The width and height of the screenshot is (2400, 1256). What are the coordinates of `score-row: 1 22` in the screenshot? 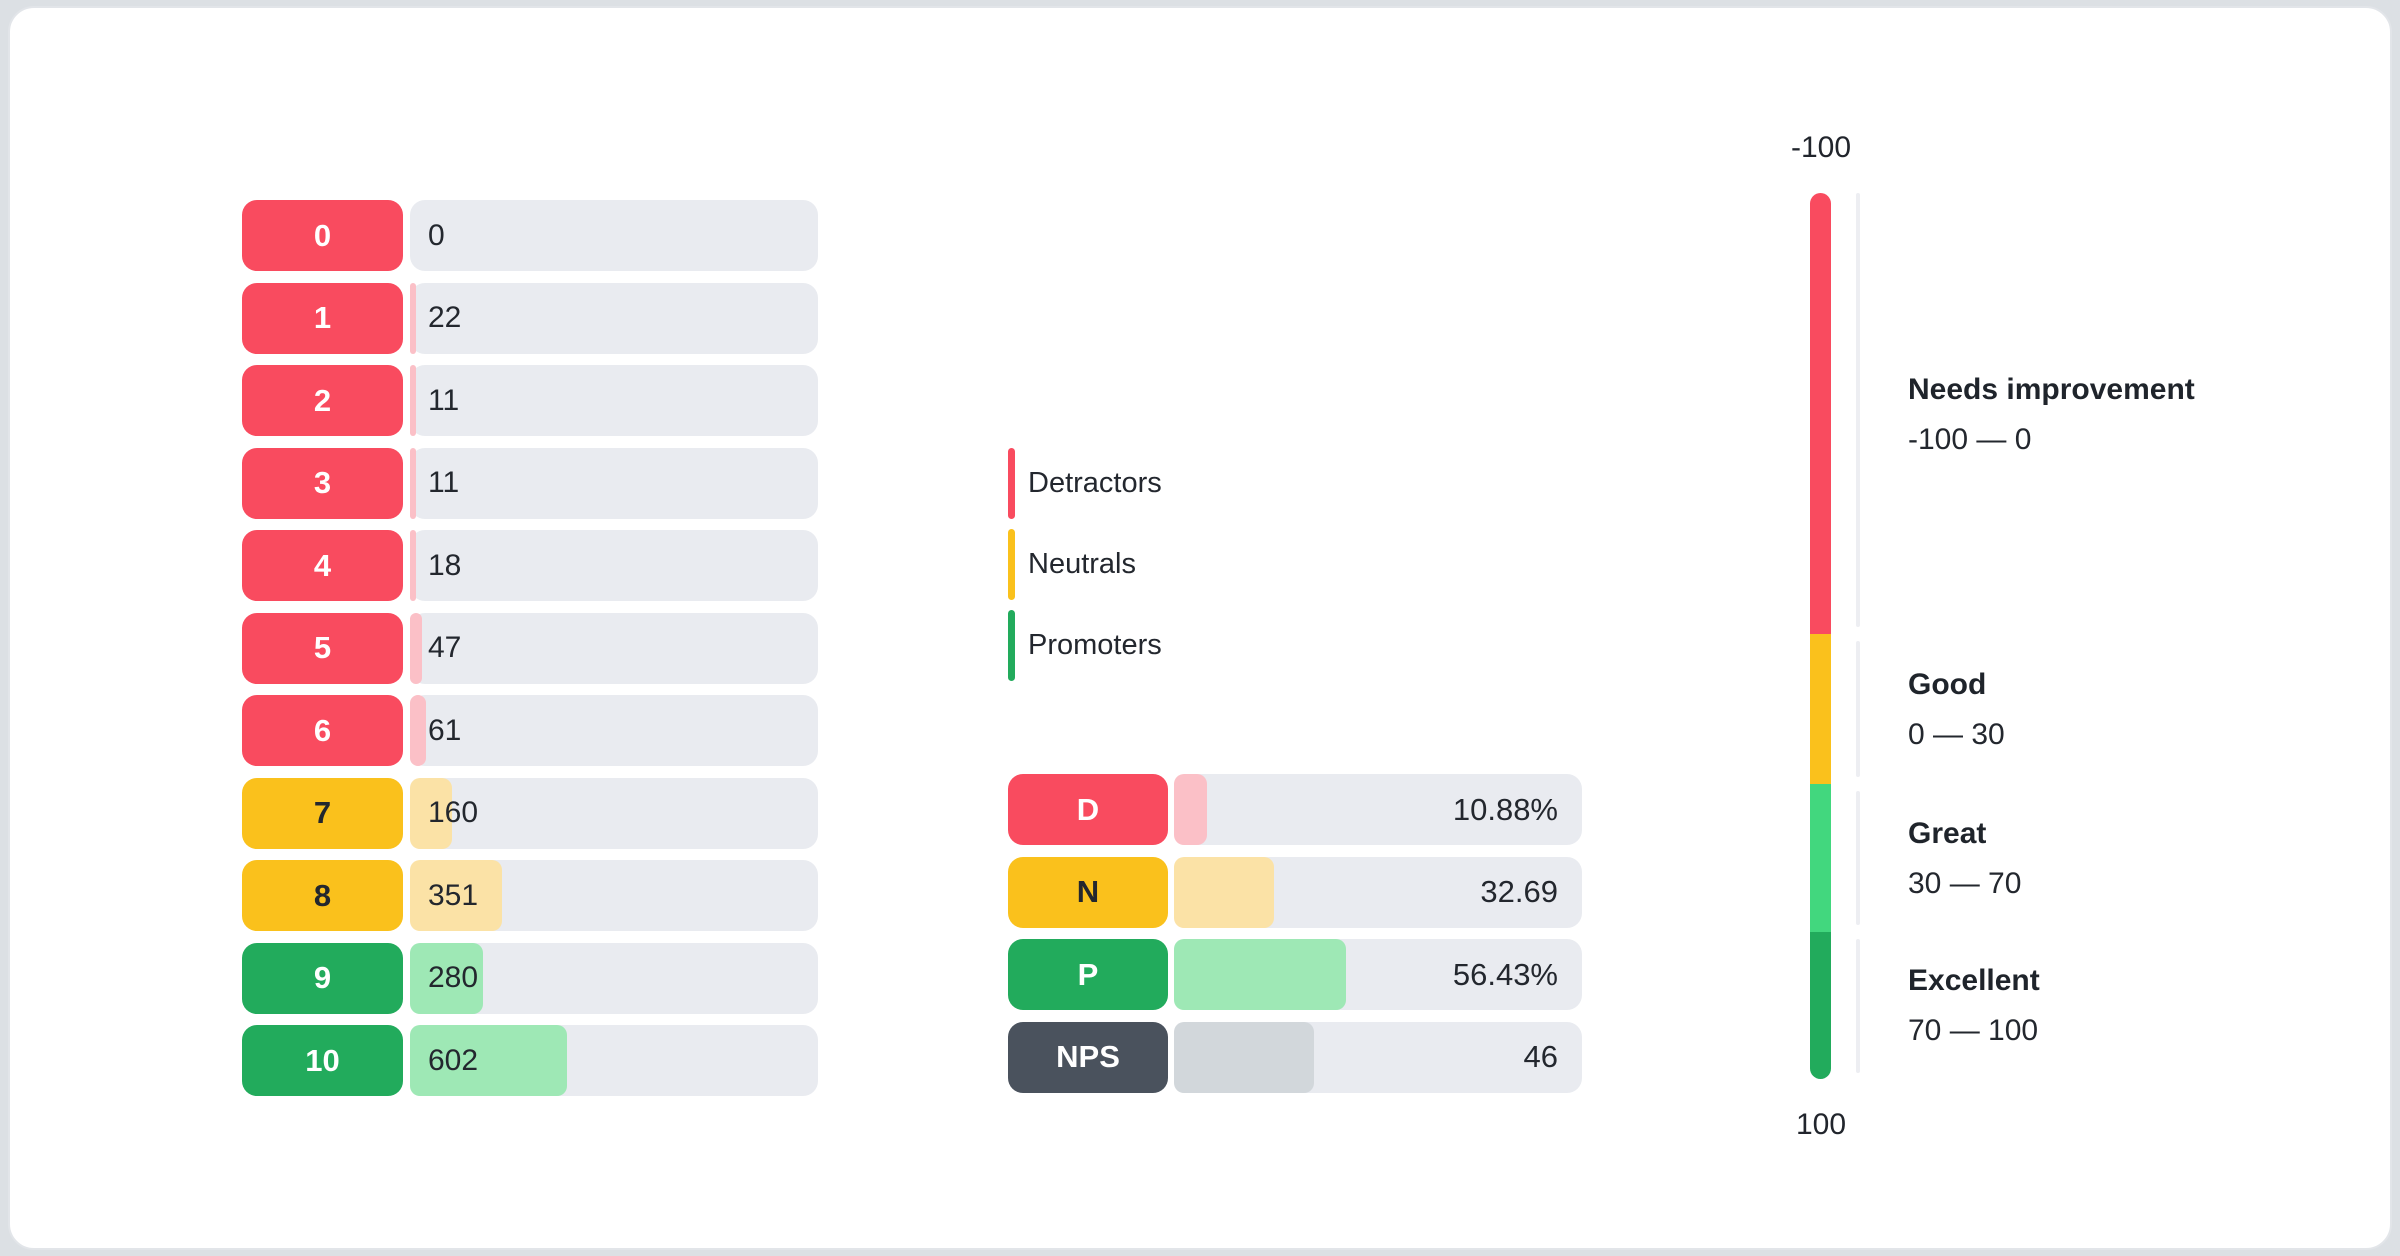 It's located at (530, 318).